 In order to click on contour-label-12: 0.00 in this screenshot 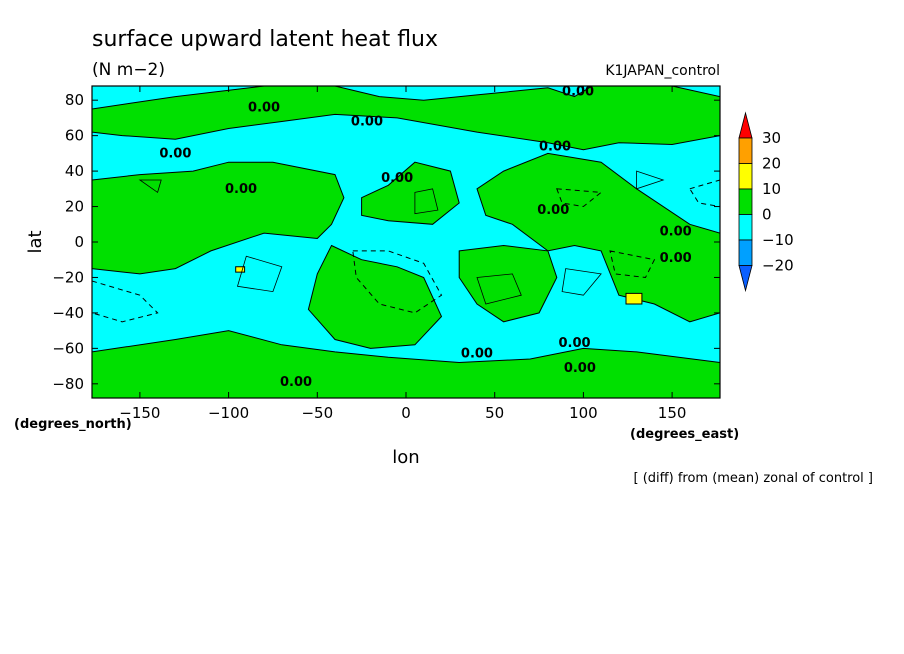, I will do `click(580, 368)`.